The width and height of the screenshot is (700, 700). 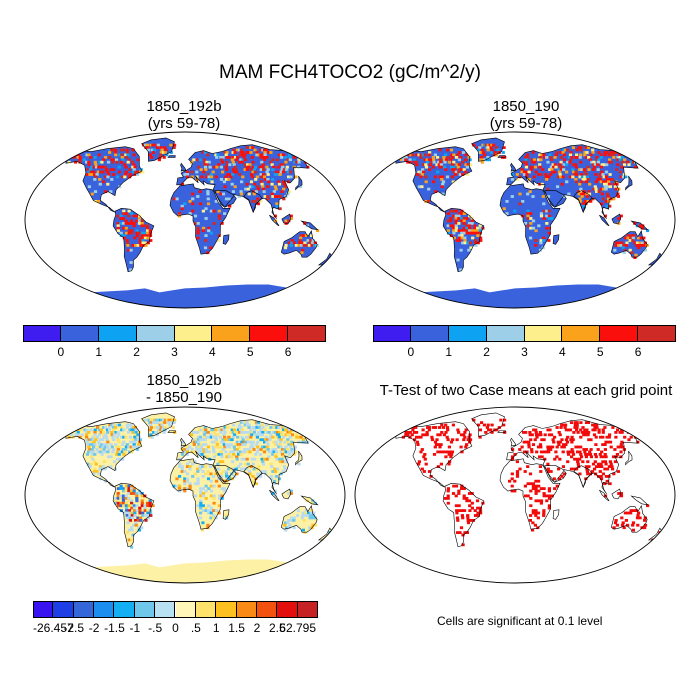 I want to click on land-arabia, so click(x=555, y=199).